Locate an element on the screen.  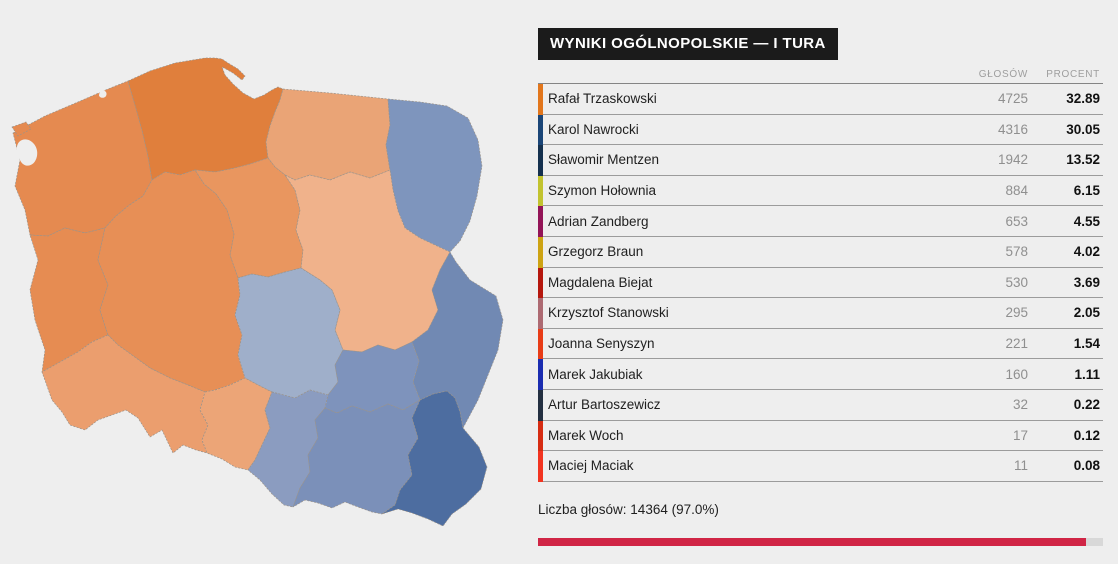
candidate-name: Sławomir Mentzen is located at coordinates (604, 160).